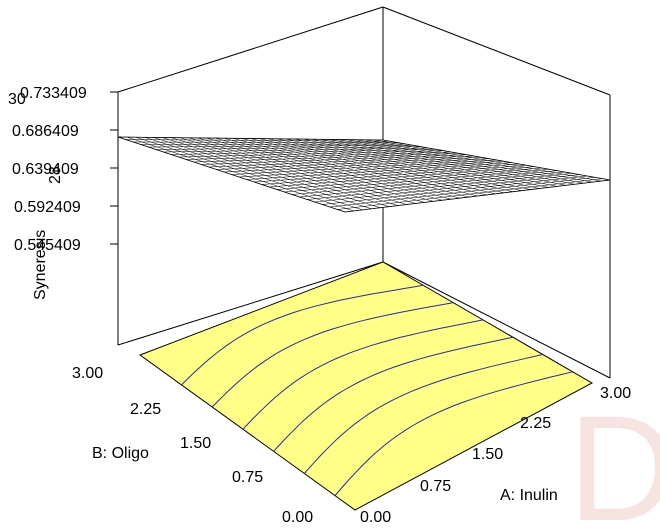 Image resolution: width=660 pixels, height=532 pixels. Describe the element at coordinates (145, 409) in the screenshot. I see `y-tick-label: 2.25` at that location.